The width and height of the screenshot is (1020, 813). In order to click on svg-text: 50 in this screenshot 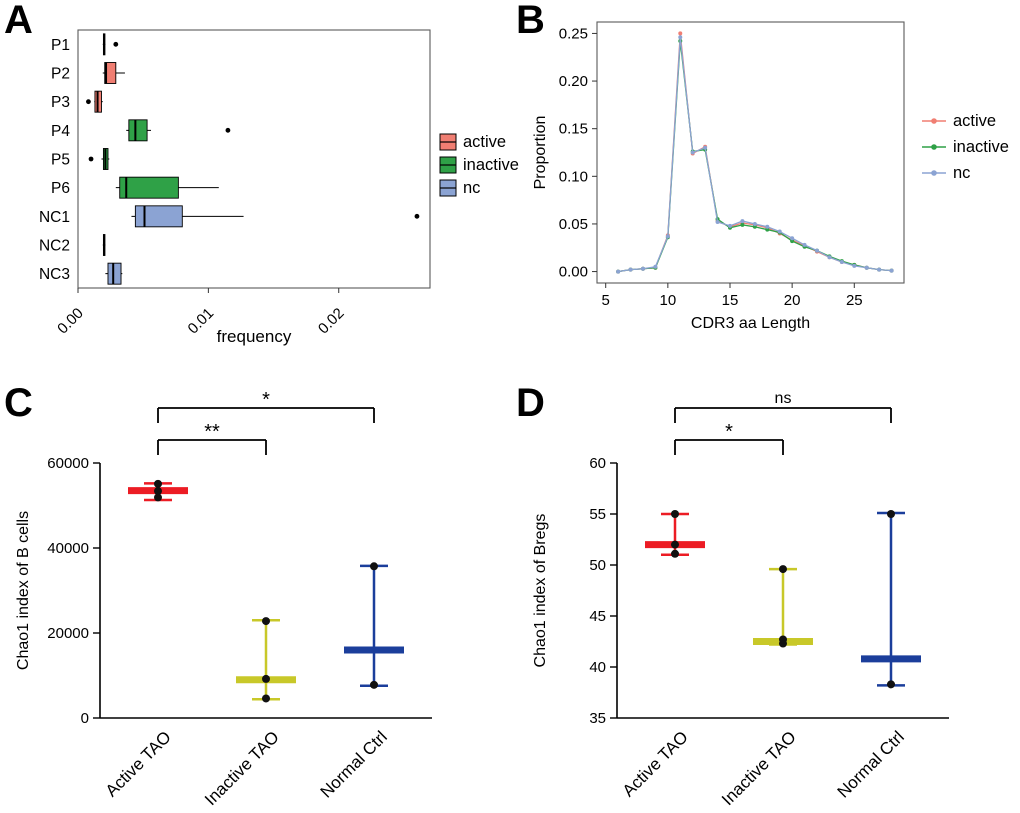, I will do `click(597, 565)`.